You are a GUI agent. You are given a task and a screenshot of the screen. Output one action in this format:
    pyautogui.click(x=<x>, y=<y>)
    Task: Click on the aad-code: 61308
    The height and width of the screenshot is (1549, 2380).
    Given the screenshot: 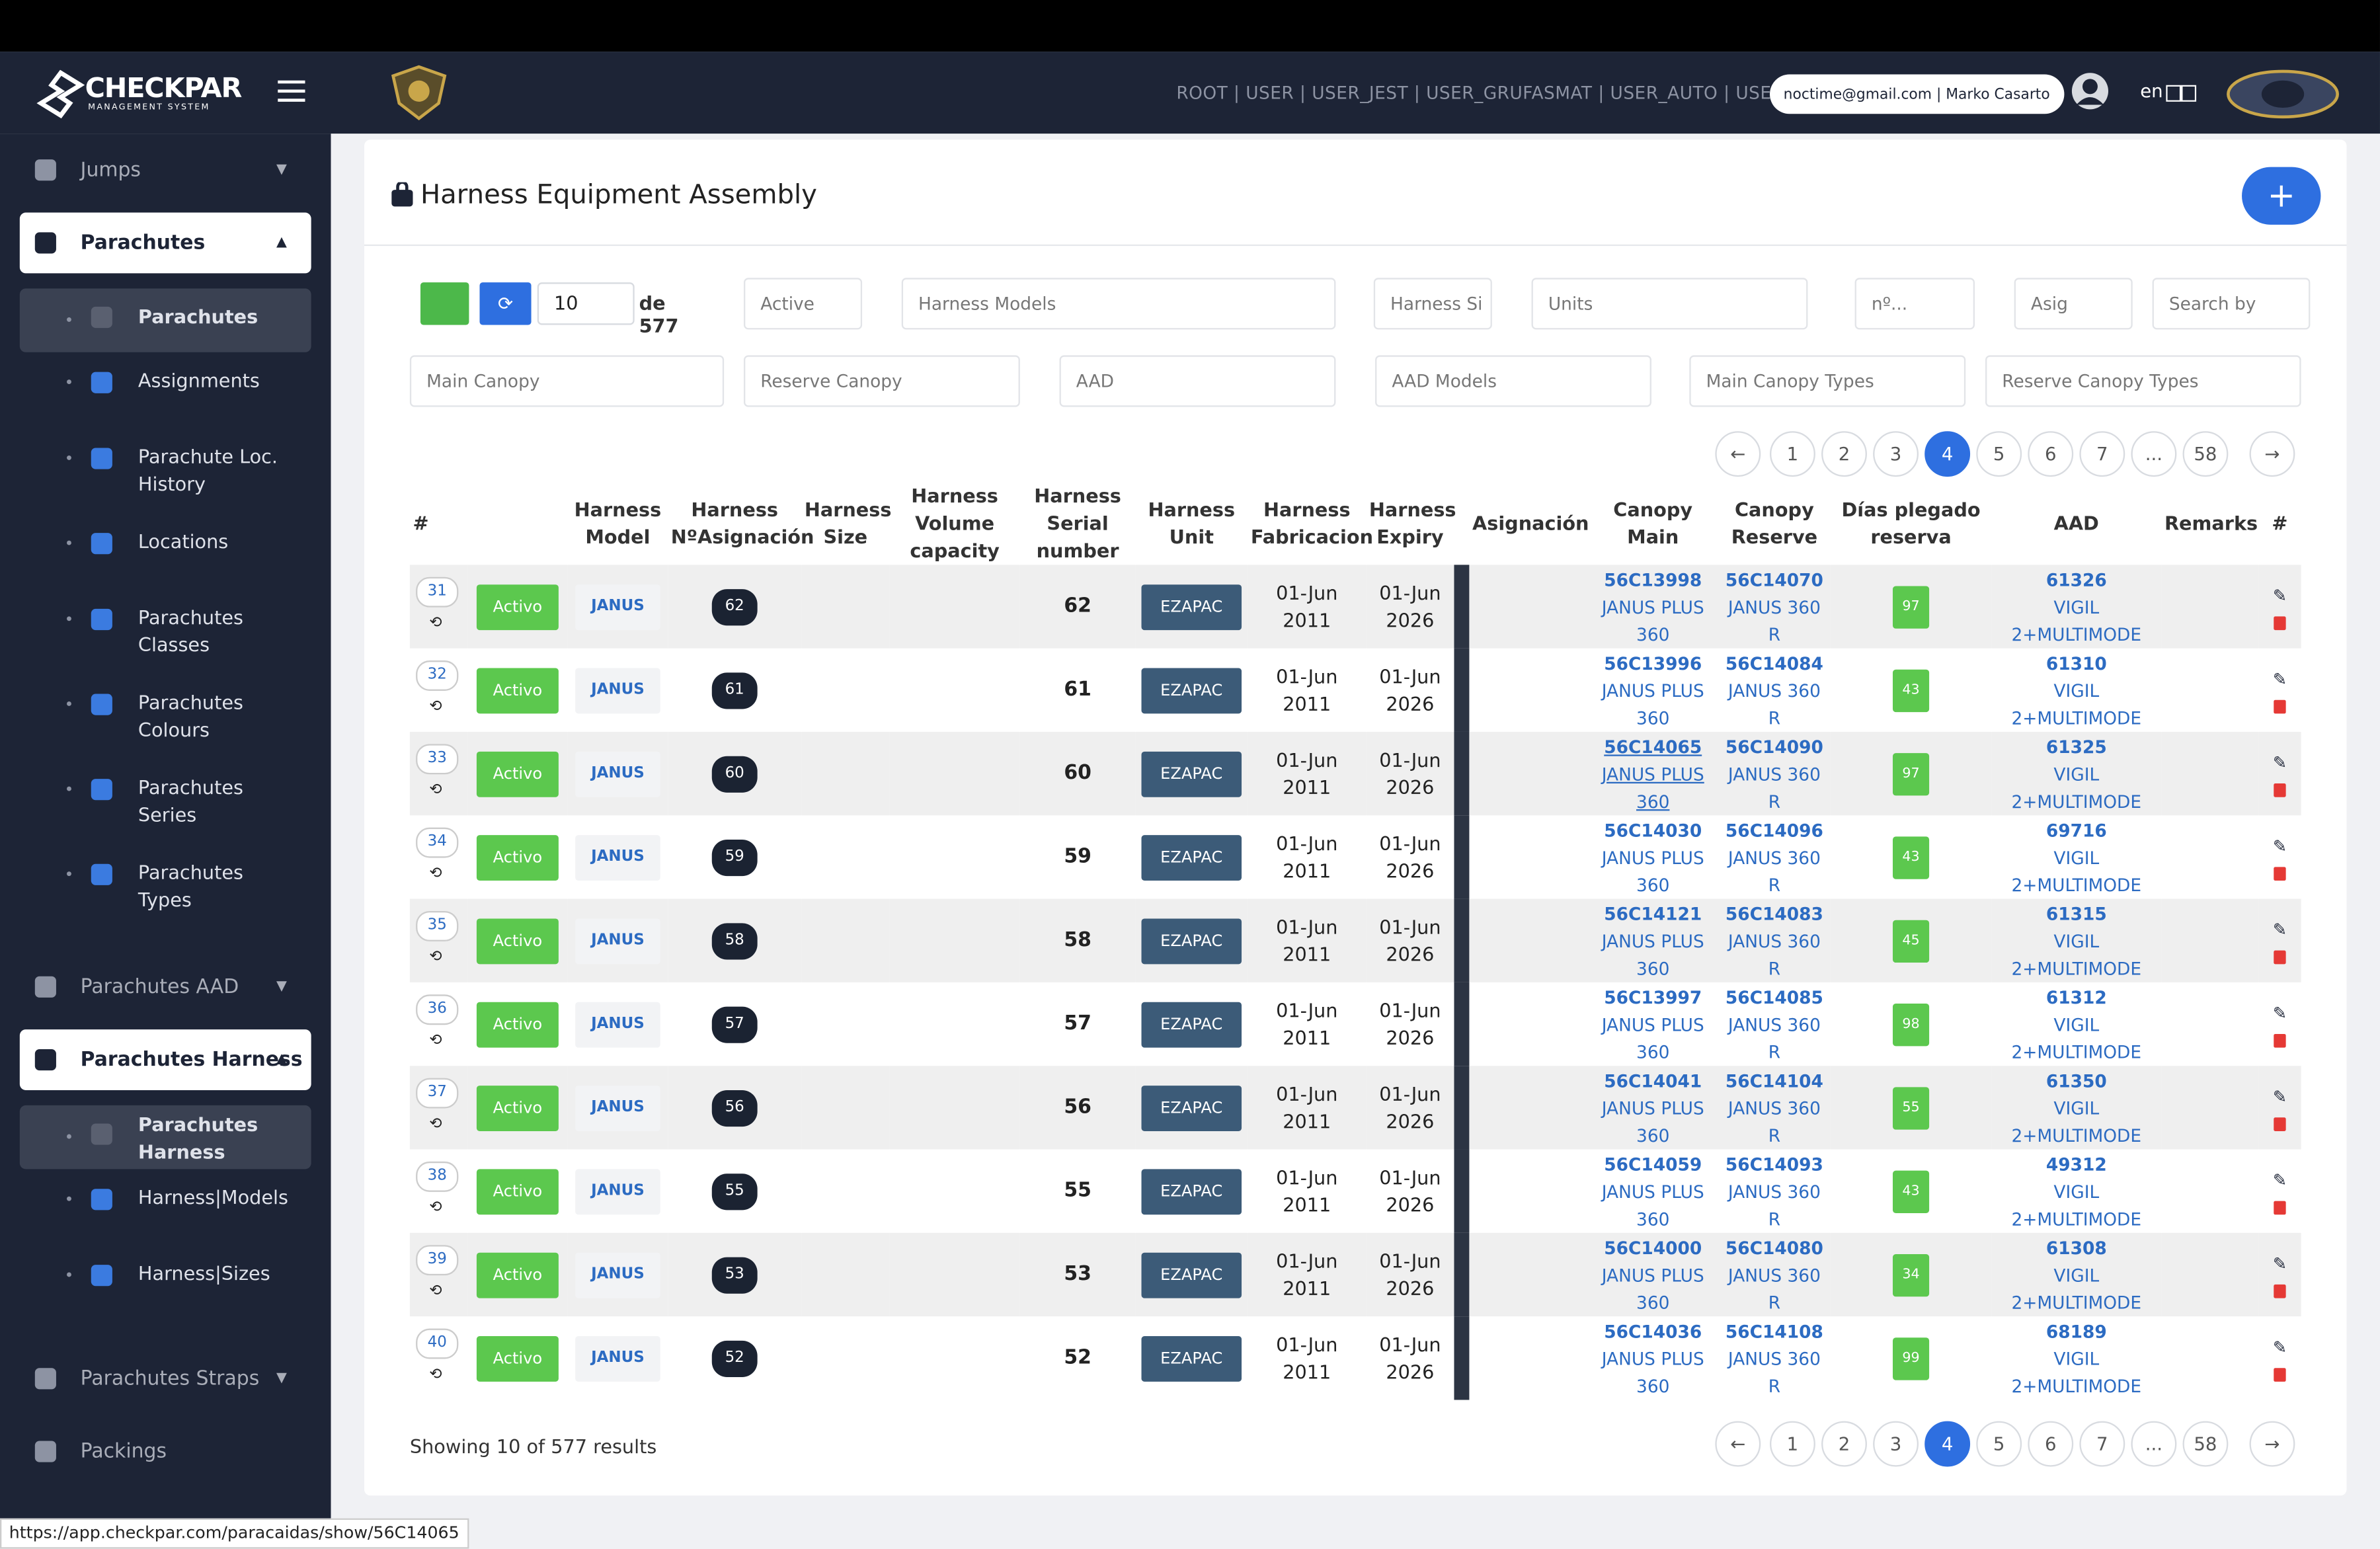 What is the action you would take?
    pyautogui.click(x=2076, y=1247)
    